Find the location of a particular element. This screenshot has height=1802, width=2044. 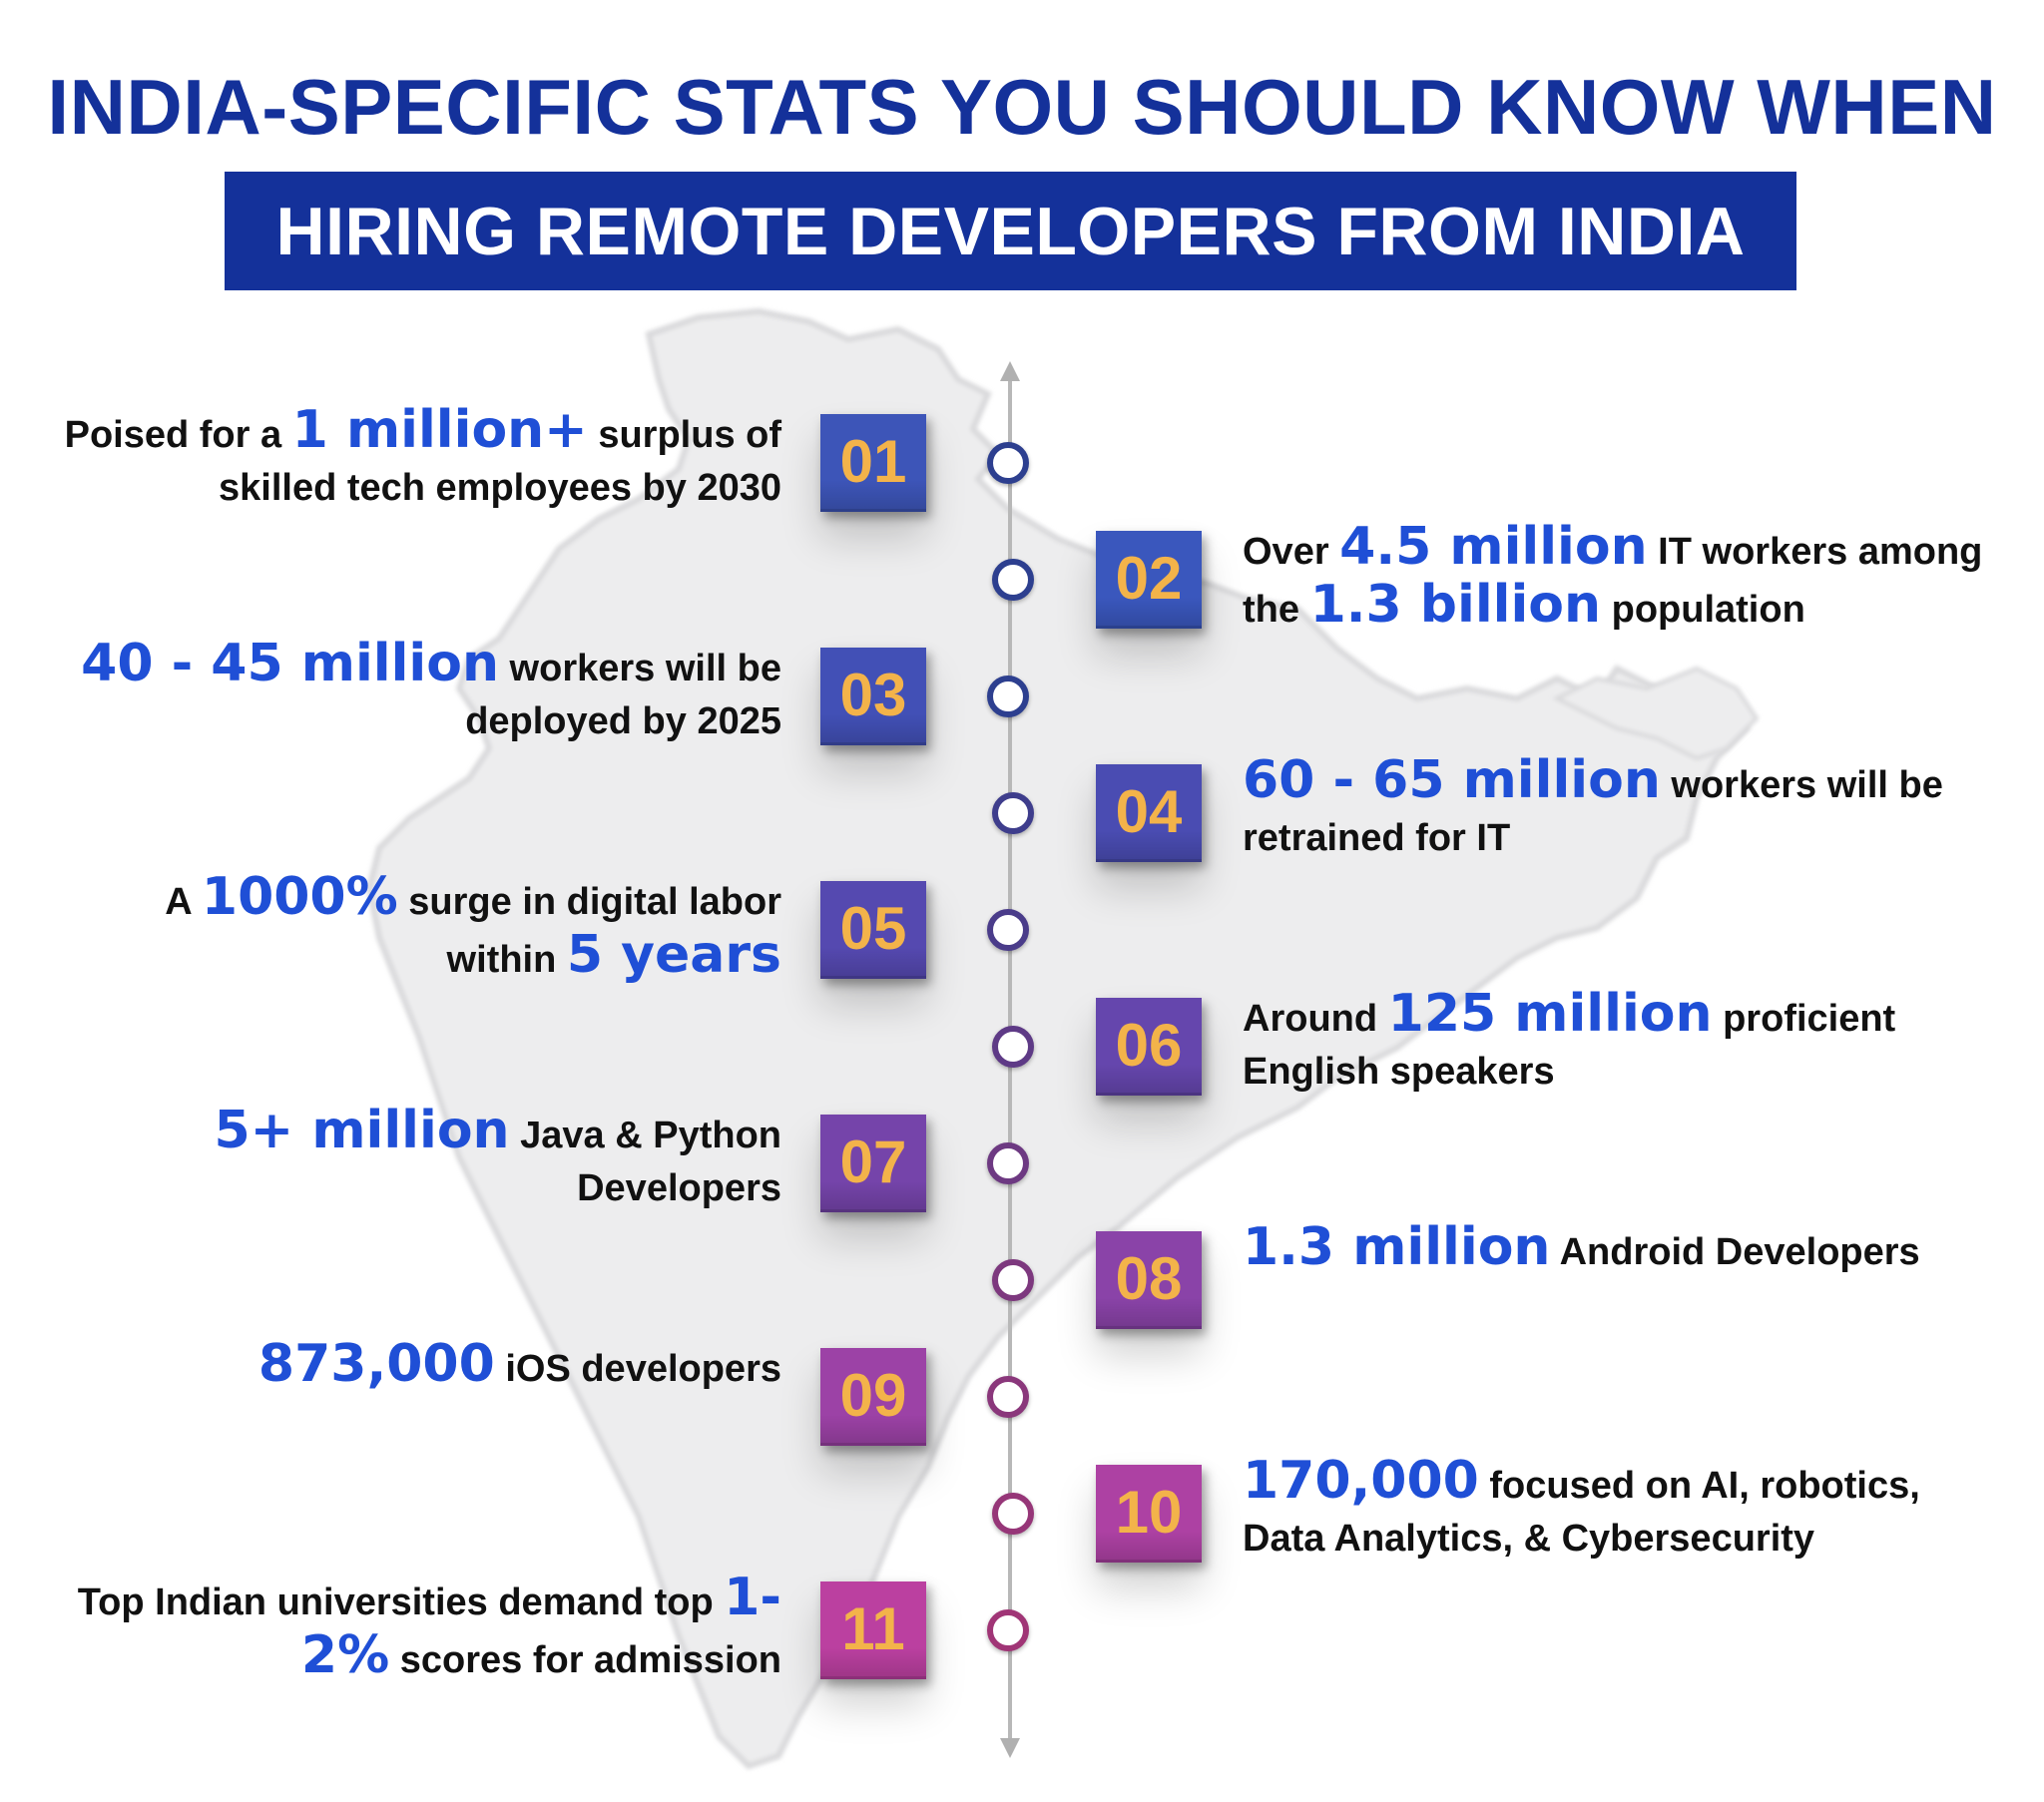

stat-caption: Around is located at coordinates (1315, 1019).